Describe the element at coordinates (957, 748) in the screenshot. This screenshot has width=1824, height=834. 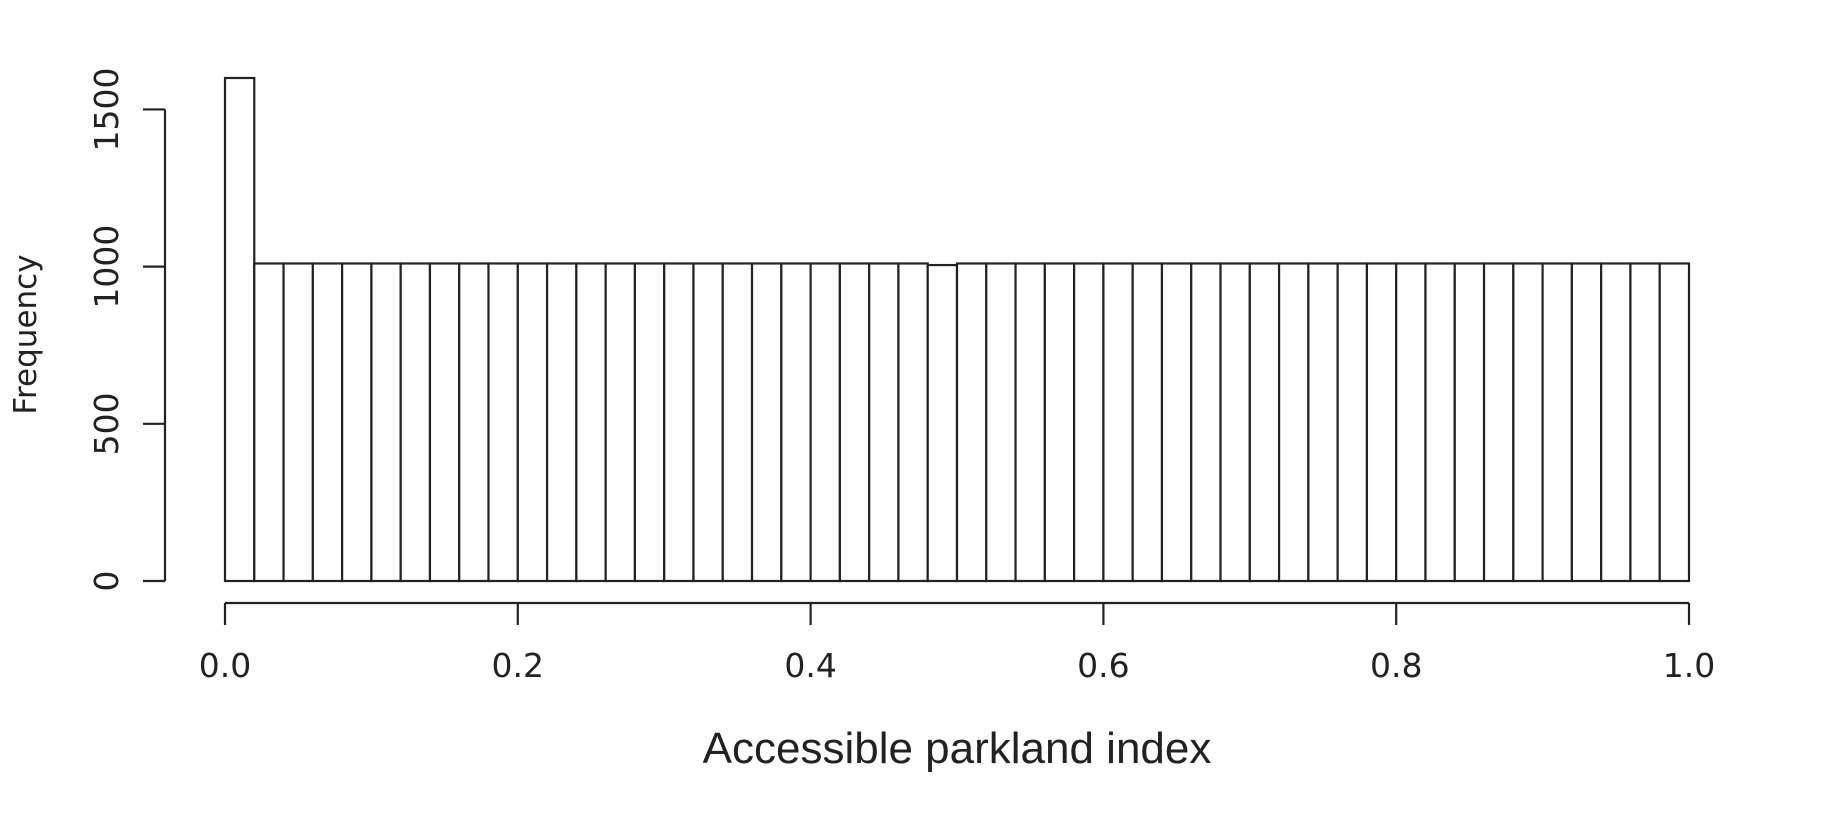
I see `x-axis-title: Accessible parkland index` at that location.